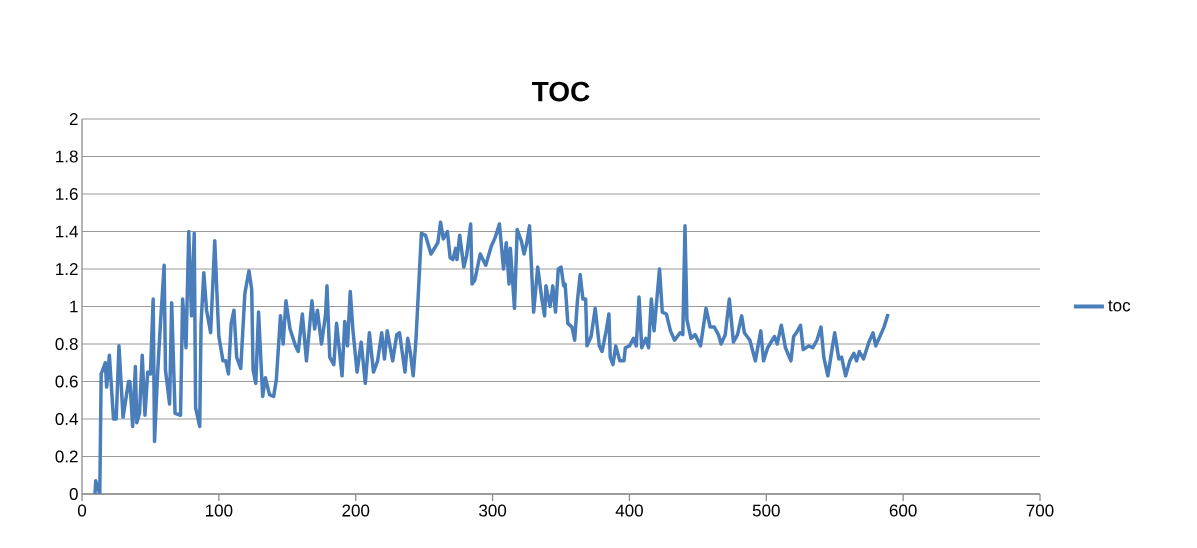  I want to click on x-tick-label: 500, so click(766, 510).